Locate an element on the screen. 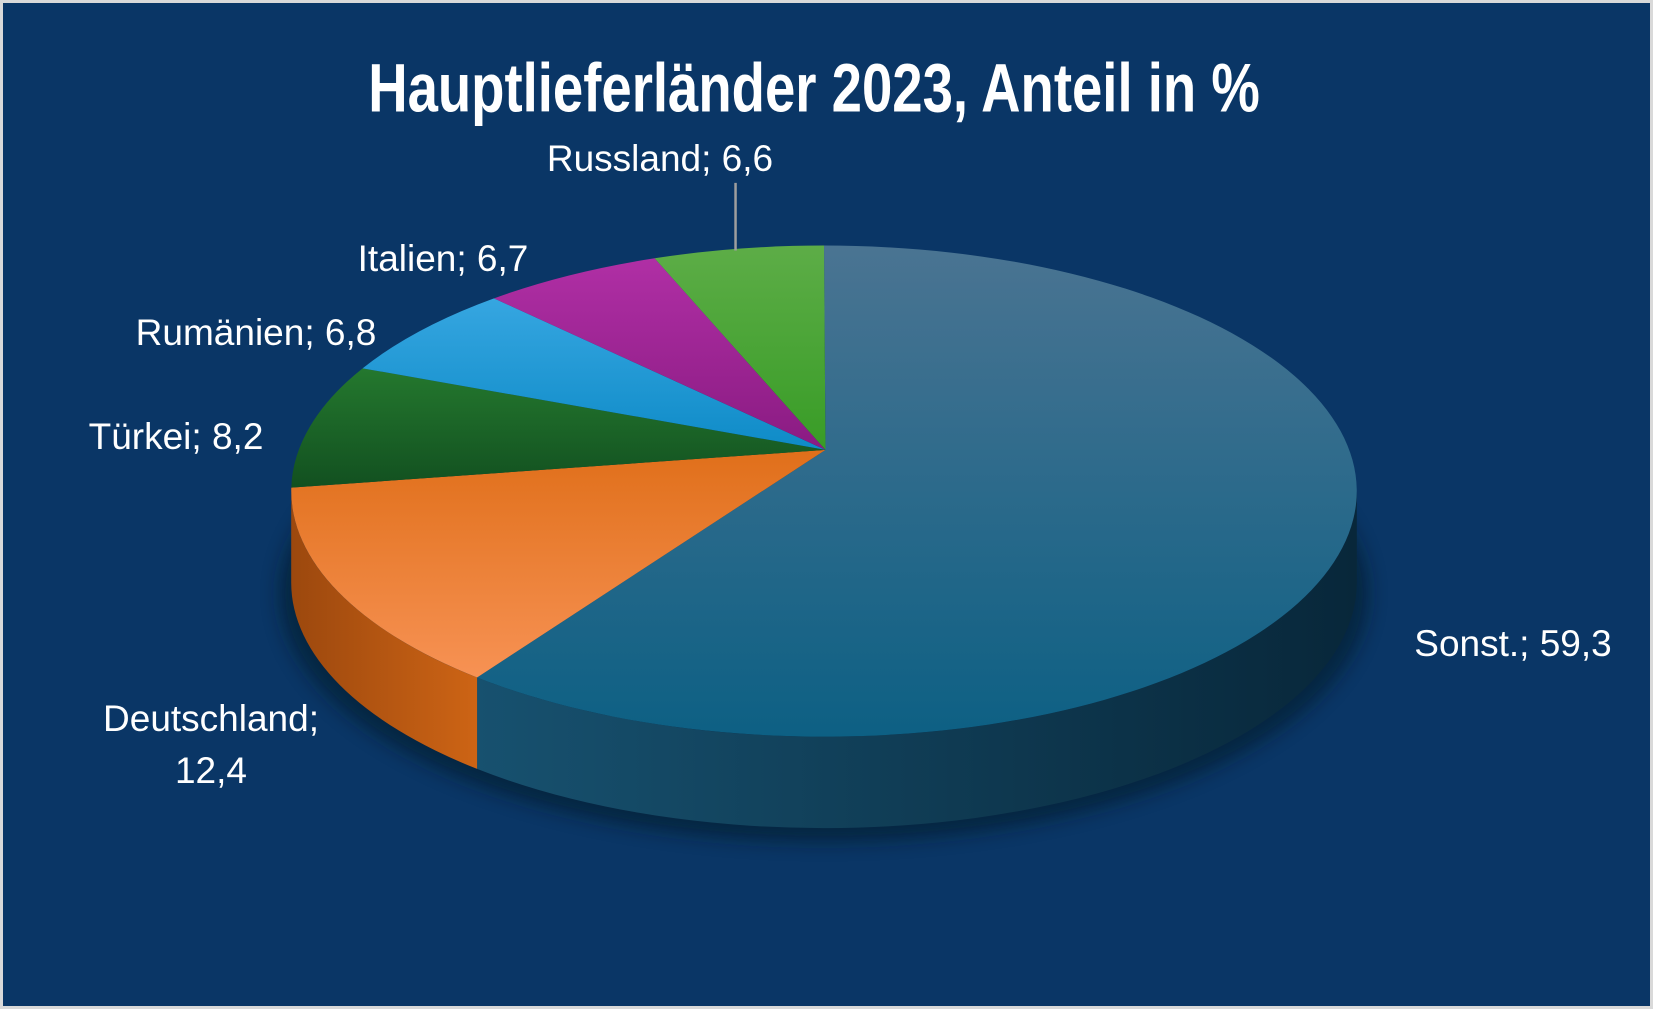 The height and width of the screenshot is (1009, 1653). pie-side-deutschland is located at coordinates (384, 630).